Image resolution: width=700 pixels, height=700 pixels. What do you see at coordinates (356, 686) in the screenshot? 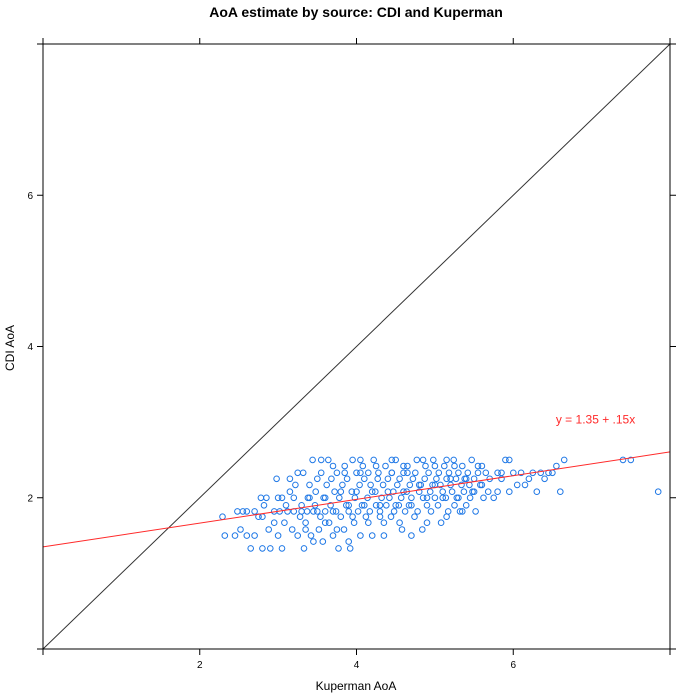
I see `x-axis-label: Kuperman AoA` at bounding box center [356, 686].